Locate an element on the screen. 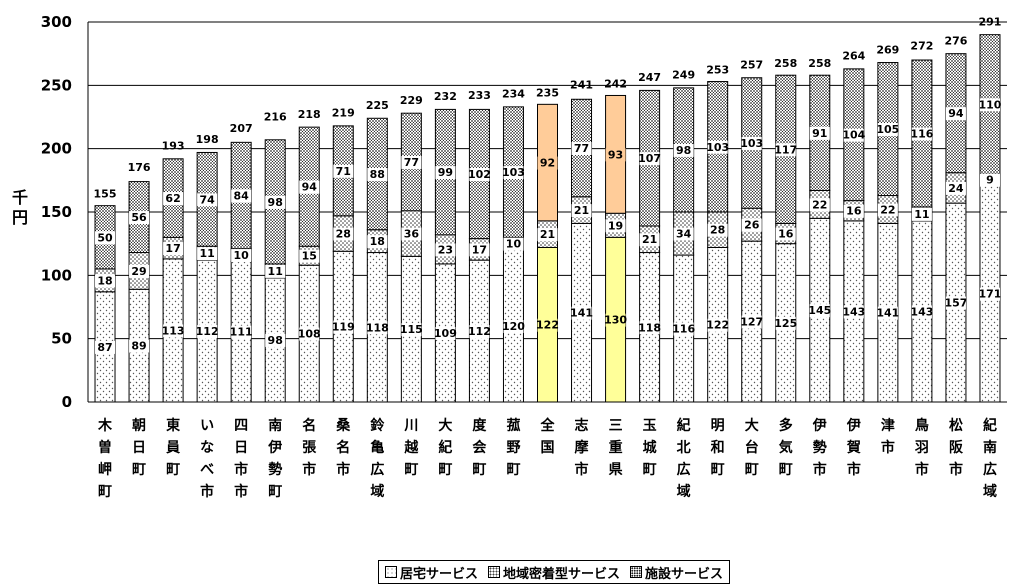 Image resolution: width=1013 pixels, height=587 pixels. category-label: 南伊勢町 is located at coordinates (274, 458).